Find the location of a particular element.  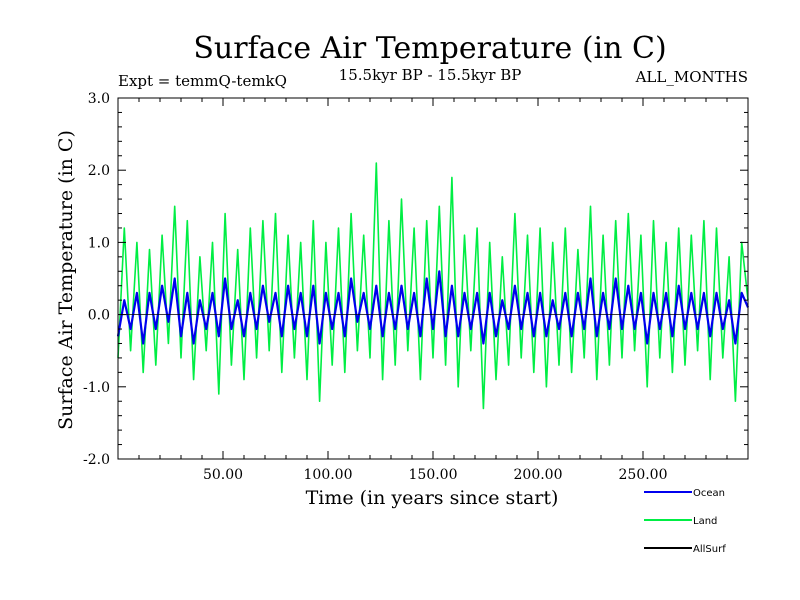

legend: Ocean Land AllSurf is located at coordinates (685, 521).